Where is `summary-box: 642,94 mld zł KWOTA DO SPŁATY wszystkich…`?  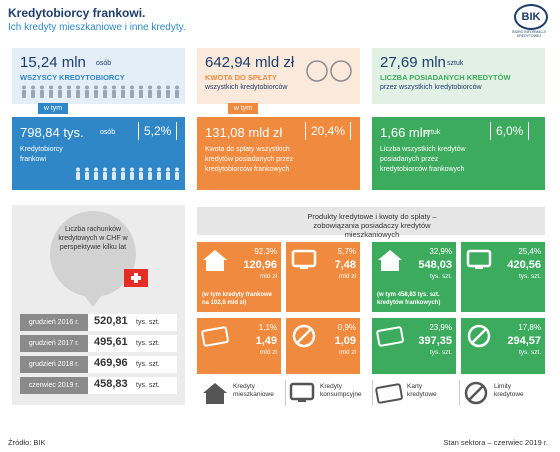 summary-box: 642,94 mld zł KWOTA DO SPŁATY wszystkich… is located at coordinates (278, 76).